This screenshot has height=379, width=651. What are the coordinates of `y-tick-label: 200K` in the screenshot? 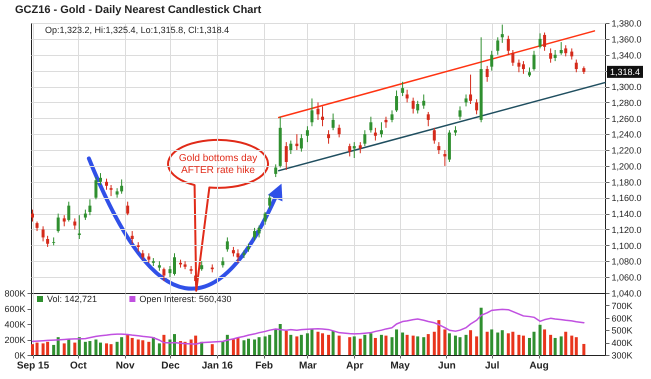 It's located at (15, 340).